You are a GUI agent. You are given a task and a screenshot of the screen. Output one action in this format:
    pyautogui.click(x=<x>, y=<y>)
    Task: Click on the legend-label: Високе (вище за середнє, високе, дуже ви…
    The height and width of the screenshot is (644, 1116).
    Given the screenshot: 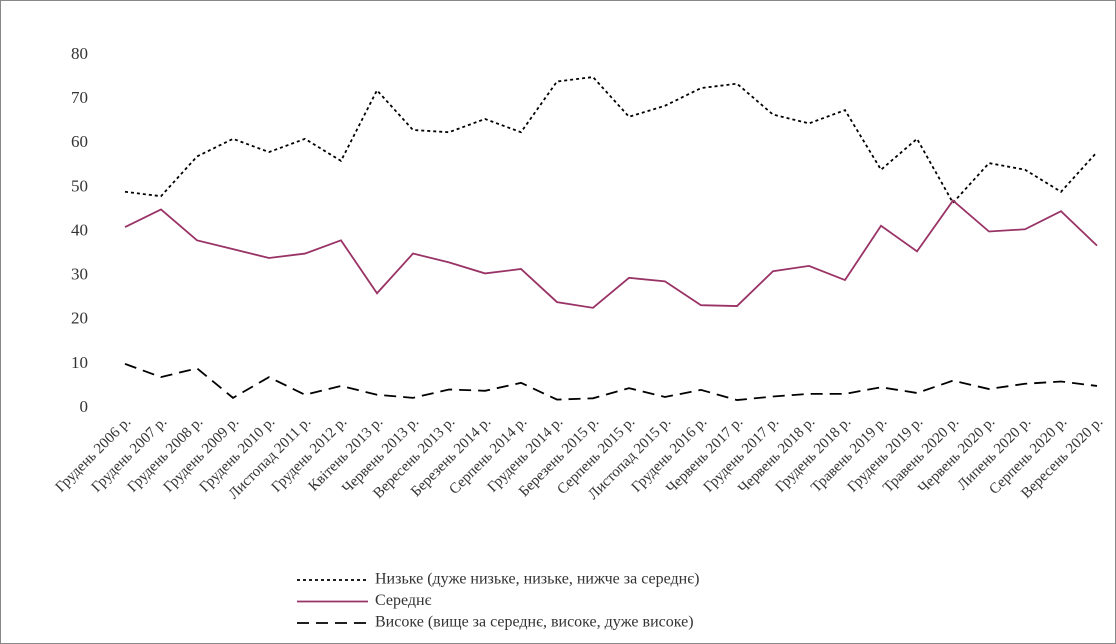 What is the action you would take?
    pyautogui.click(x=534, y=622)
    